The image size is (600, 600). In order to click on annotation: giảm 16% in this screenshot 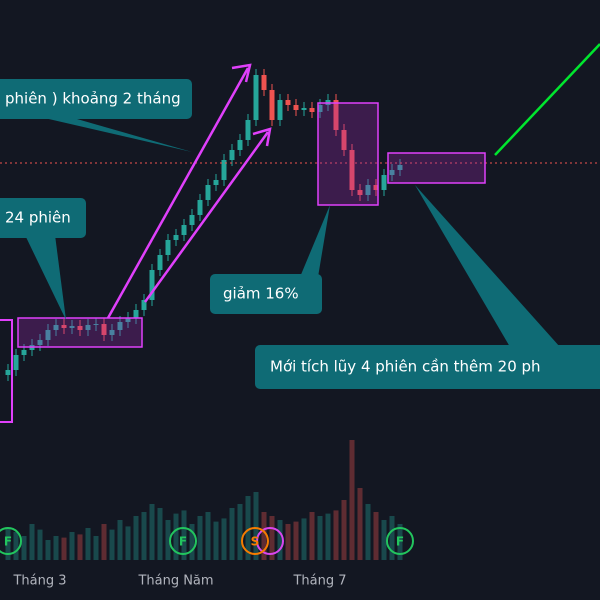, I will do `click(261, 294)`.